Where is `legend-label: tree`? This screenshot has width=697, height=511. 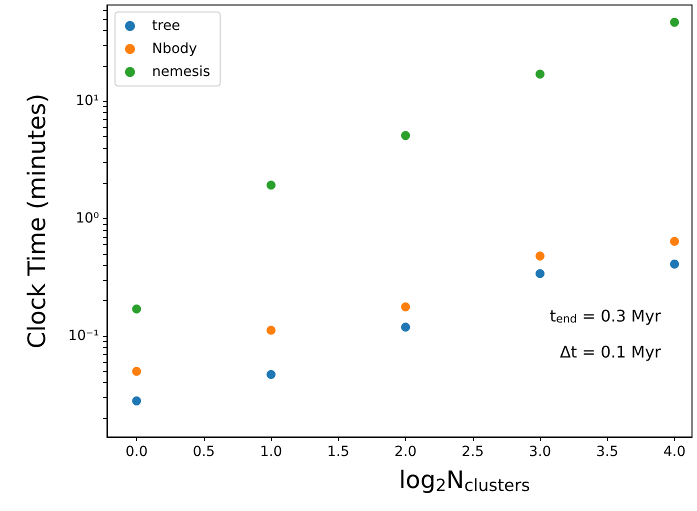 legend-label: tree is located at coordinates (166, 26).